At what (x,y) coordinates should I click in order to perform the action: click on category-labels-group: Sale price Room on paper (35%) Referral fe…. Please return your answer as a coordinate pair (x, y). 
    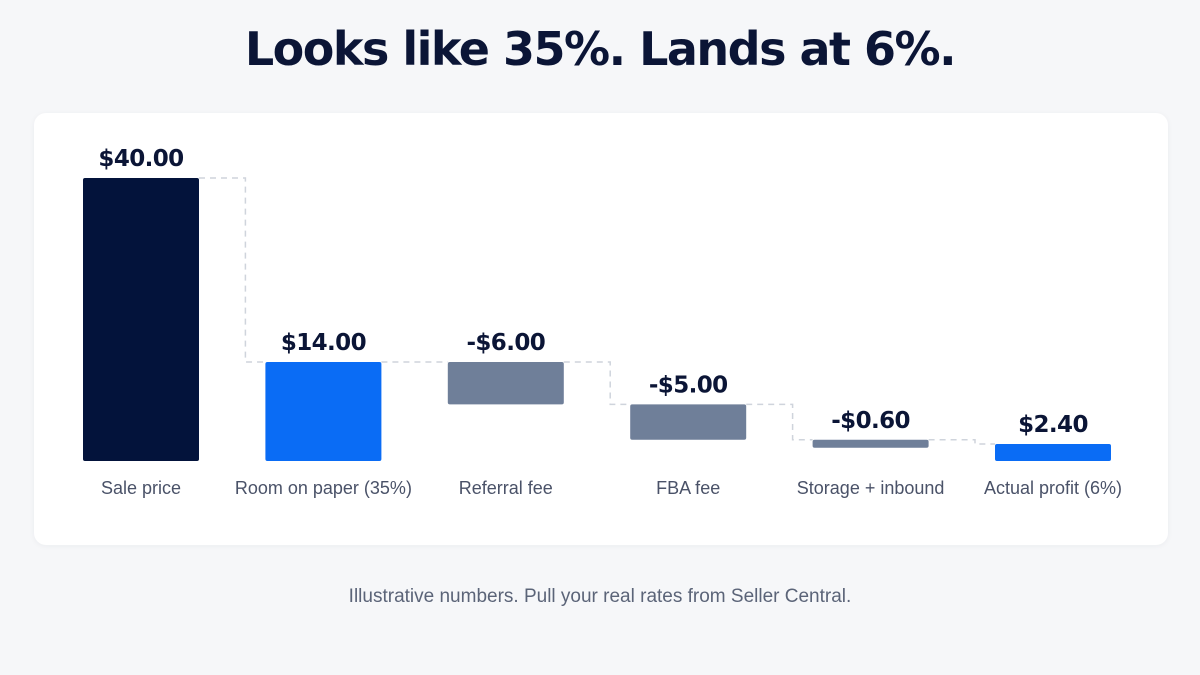
    Looking at the image, I should click on (611, 488).